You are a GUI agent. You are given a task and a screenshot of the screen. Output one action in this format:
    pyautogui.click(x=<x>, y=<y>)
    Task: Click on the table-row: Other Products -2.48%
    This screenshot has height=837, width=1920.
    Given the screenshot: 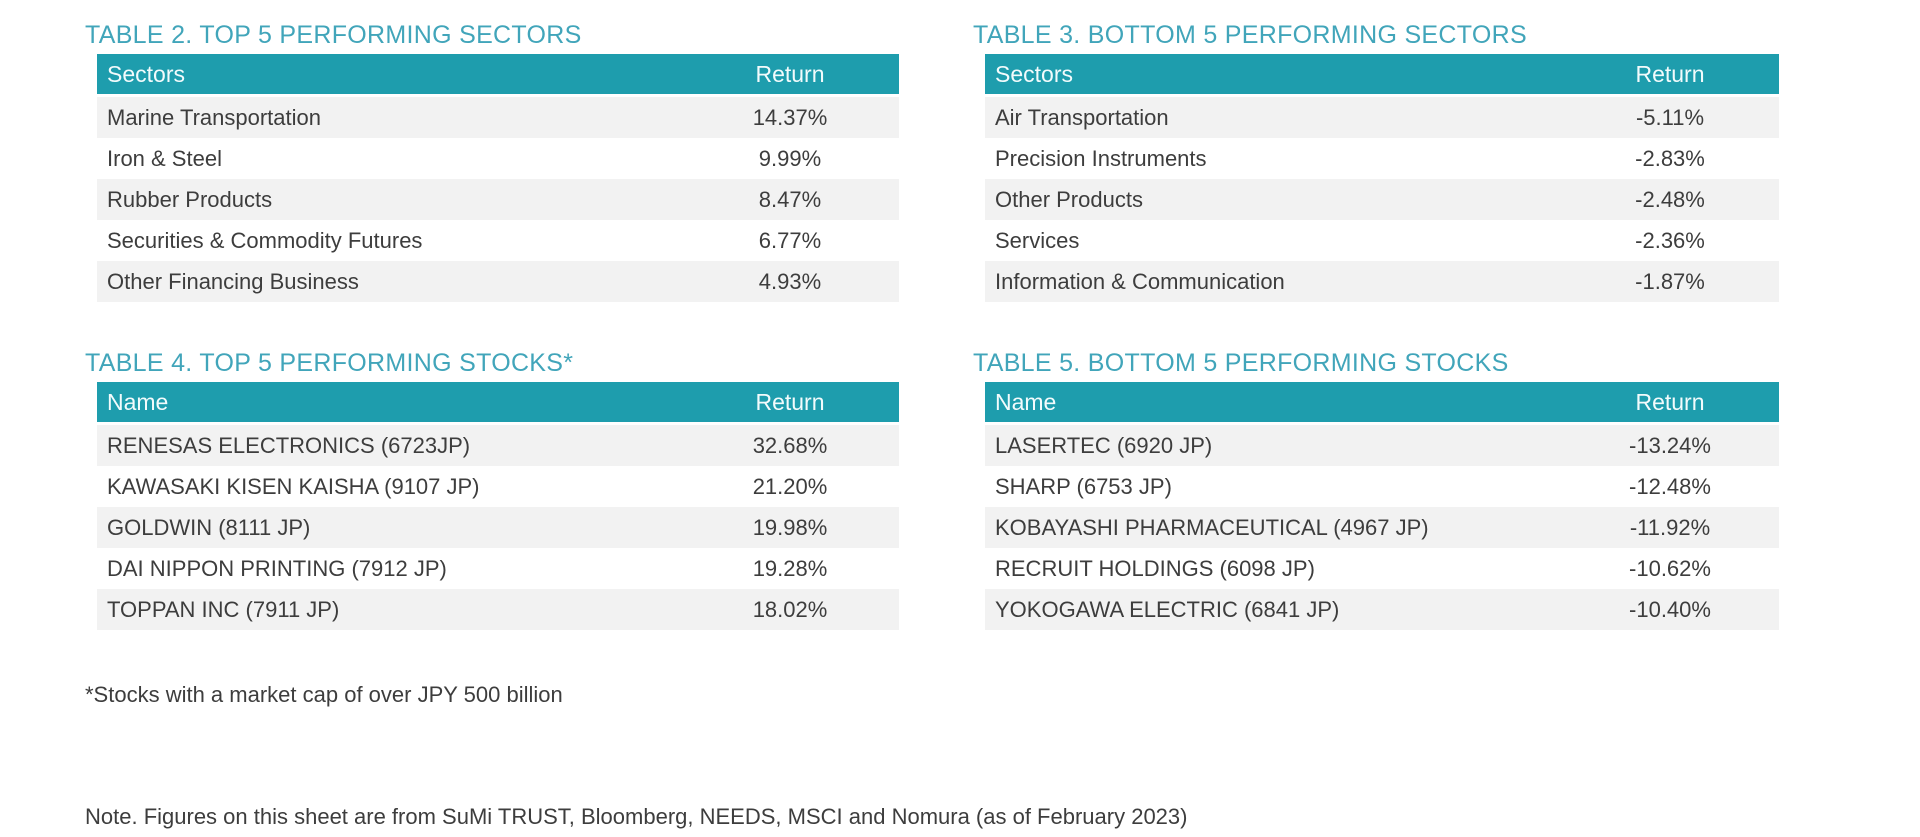 What is the action you would take?
    pyautogui.click(x=1382, y=199)
    